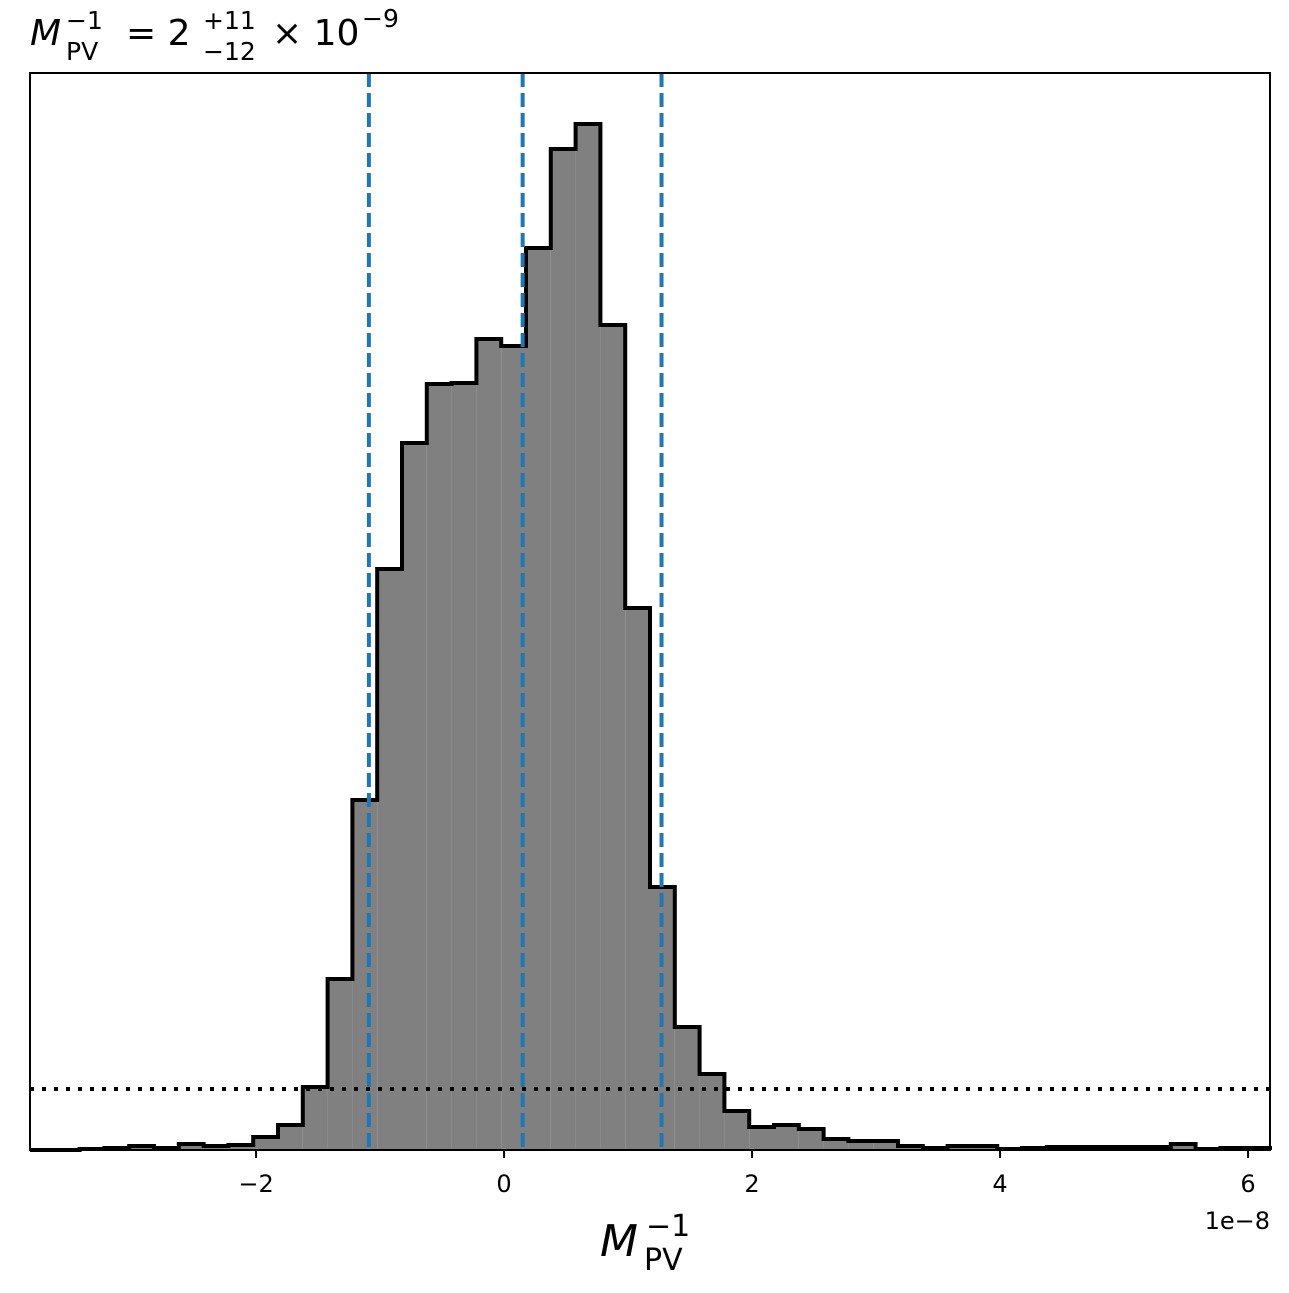  I want to click on title-text: = 2, so click(158, 33).